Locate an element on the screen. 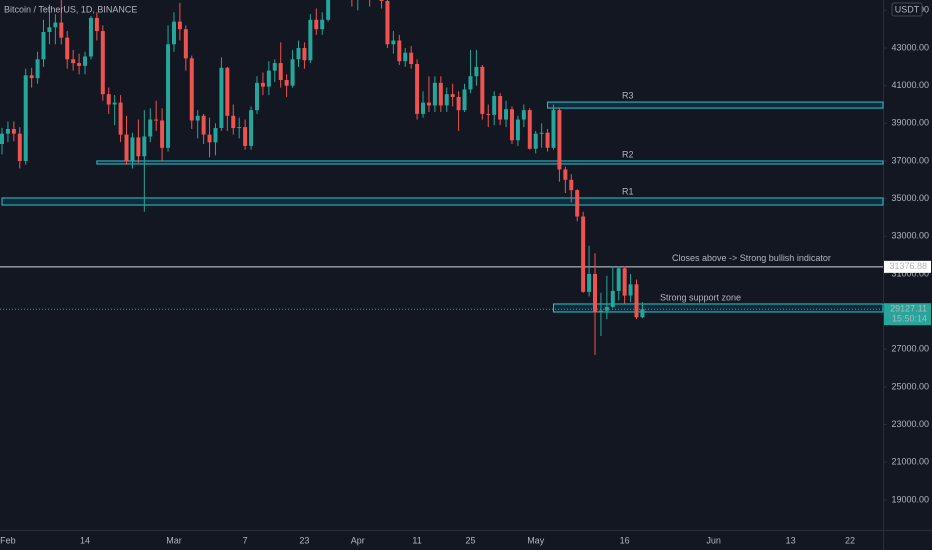  x-tick-label: Mar is located at coordinates (174, 540).